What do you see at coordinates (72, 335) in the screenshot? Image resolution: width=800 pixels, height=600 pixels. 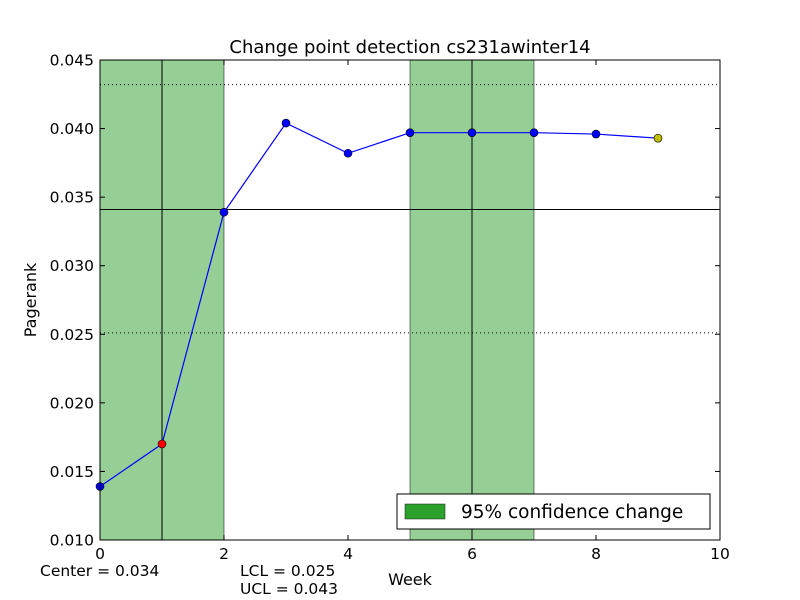 I see `y-tick-label: 0.025` at bounding box center [72, 335].